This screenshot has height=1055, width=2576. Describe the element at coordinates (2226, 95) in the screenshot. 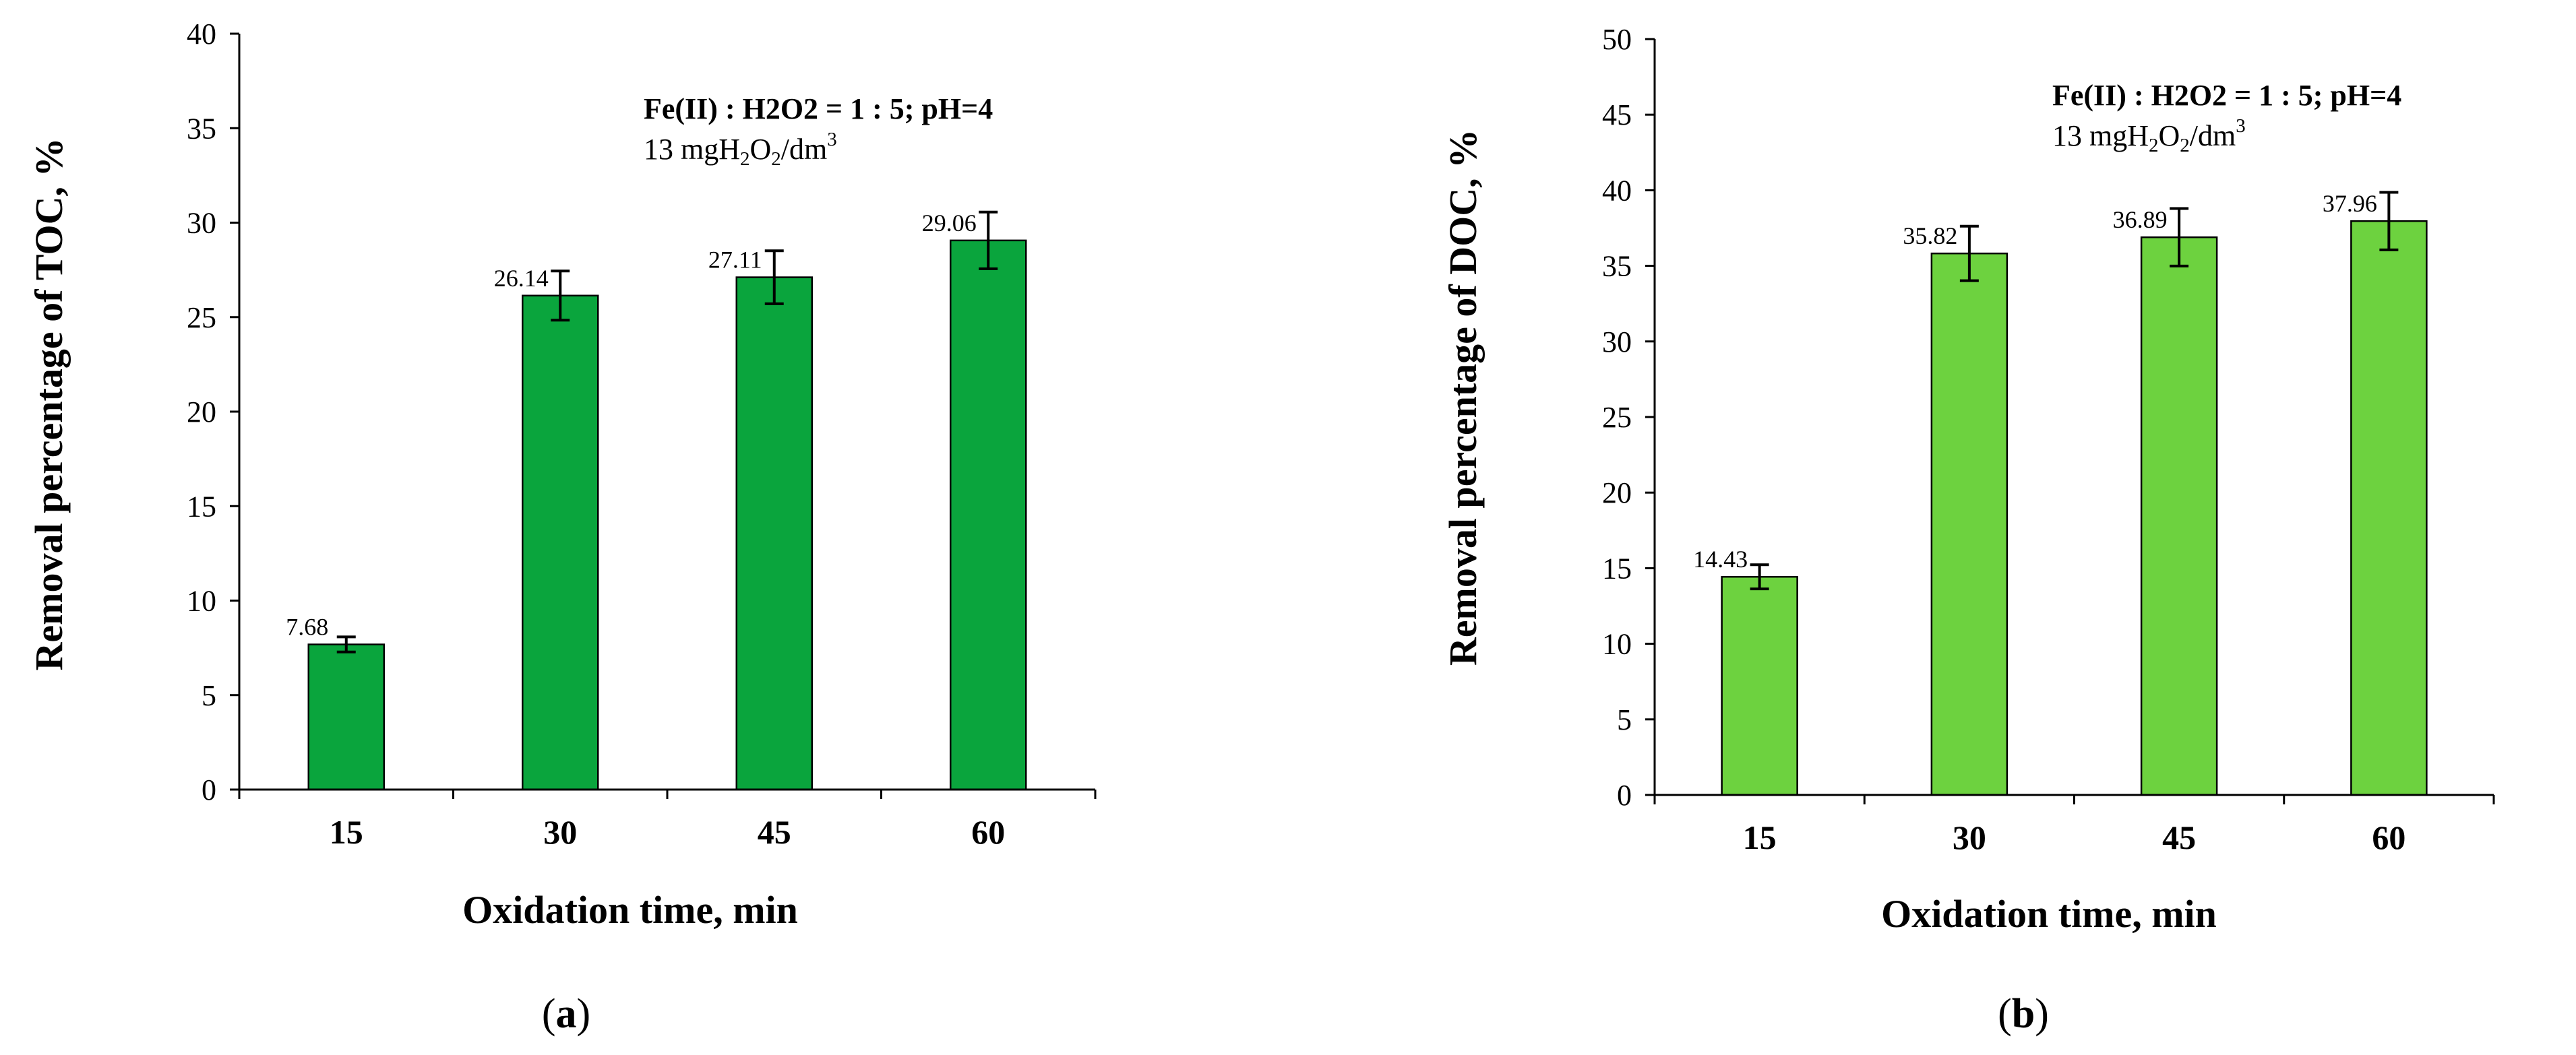

I see `annotation-line1-b: Fe(II) : H2O2 = 1 : 5; pH=4` at that location.